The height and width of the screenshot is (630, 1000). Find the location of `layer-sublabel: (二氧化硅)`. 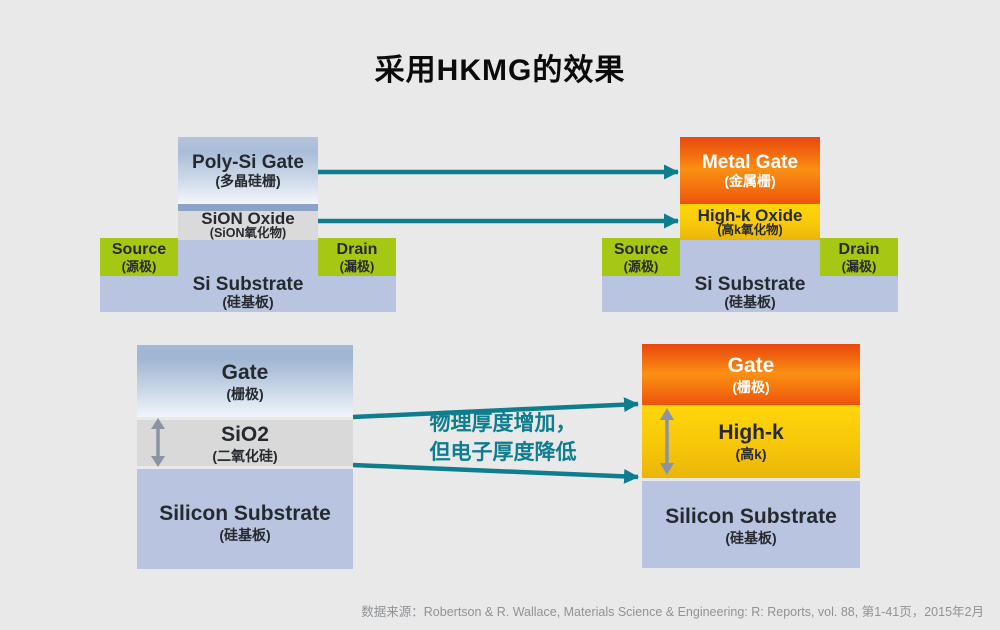

layer-sublabel: (二氧化硅) is located at coordinates (245, 455).